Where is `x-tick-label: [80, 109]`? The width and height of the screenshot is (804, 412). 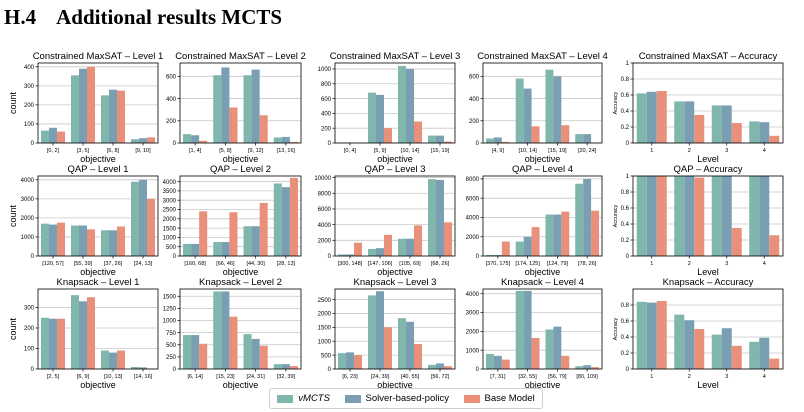
x-tick-label: [80, 109] is located at coordinates (587, 377).